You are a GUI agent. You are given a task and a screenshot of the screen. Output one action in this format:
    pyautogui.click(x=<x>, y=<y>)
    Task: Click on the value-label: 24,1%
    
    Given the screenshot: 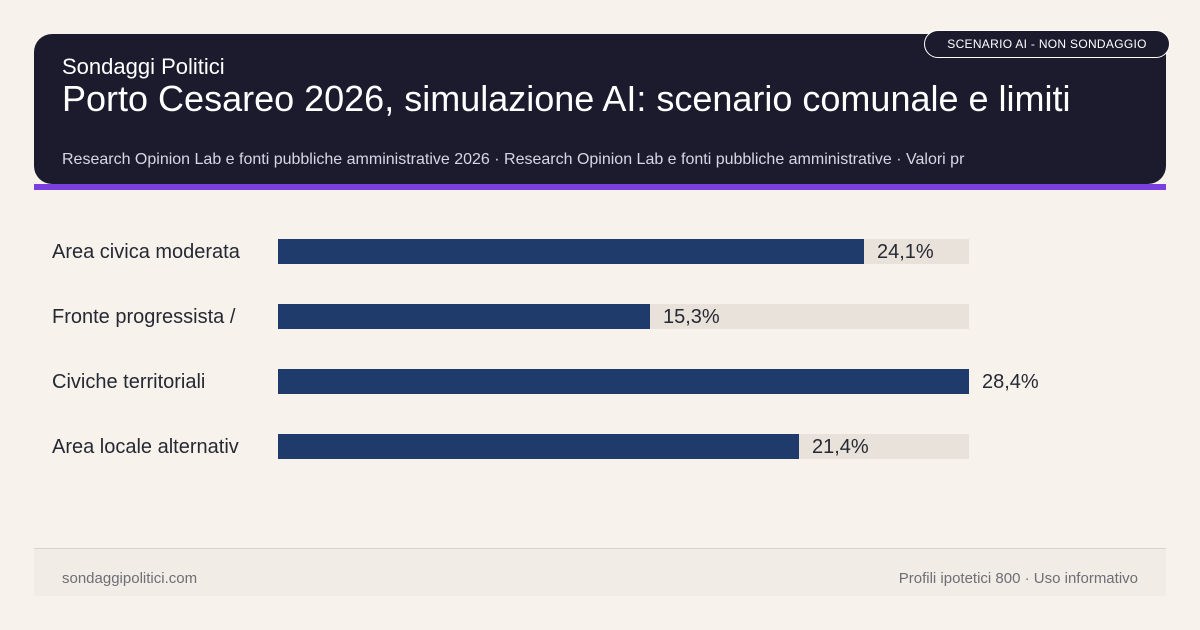 What is the action you would take?
    pyautogui.click(x=905, y=252)
    